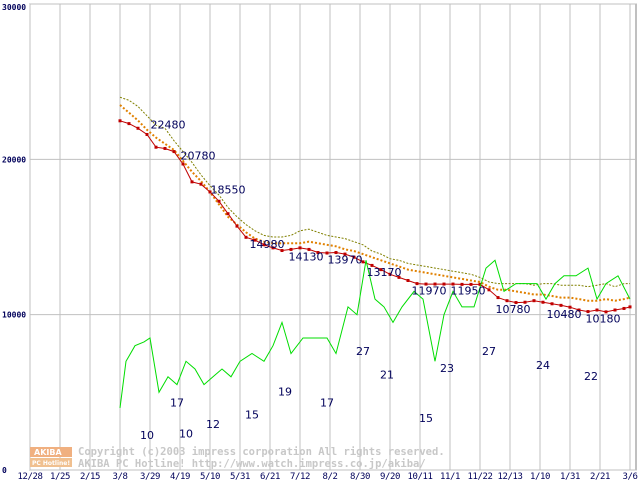 This screenshot has height=480, width=640. What do you see at coordinates (90, 476) in the screenshot?
I see `x-tick-label: 2/15` at bounding box center [90, 476].